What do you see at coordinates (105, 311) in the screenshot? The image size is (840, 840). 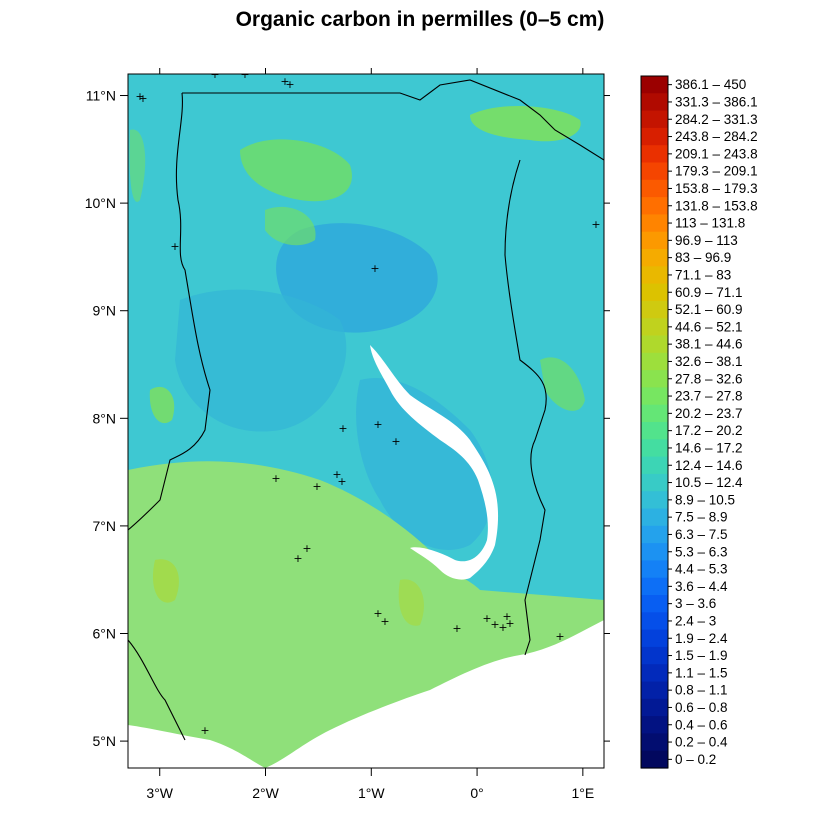 I see `y-tick-label: 9°N` at bounding box center [105, 311].